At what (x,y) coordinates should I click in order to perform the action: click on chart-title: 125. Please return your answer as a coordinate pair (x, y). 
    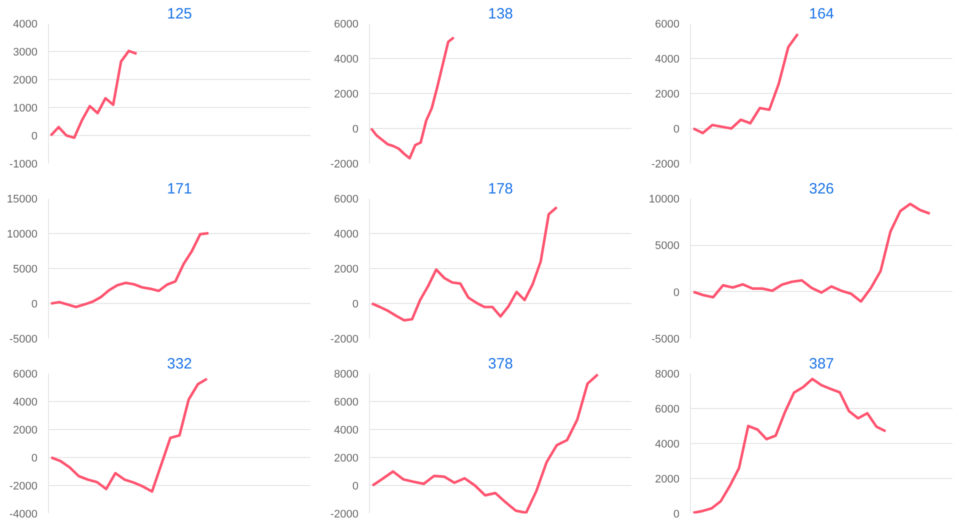
    Looking at the image, I should click on (179, 14).